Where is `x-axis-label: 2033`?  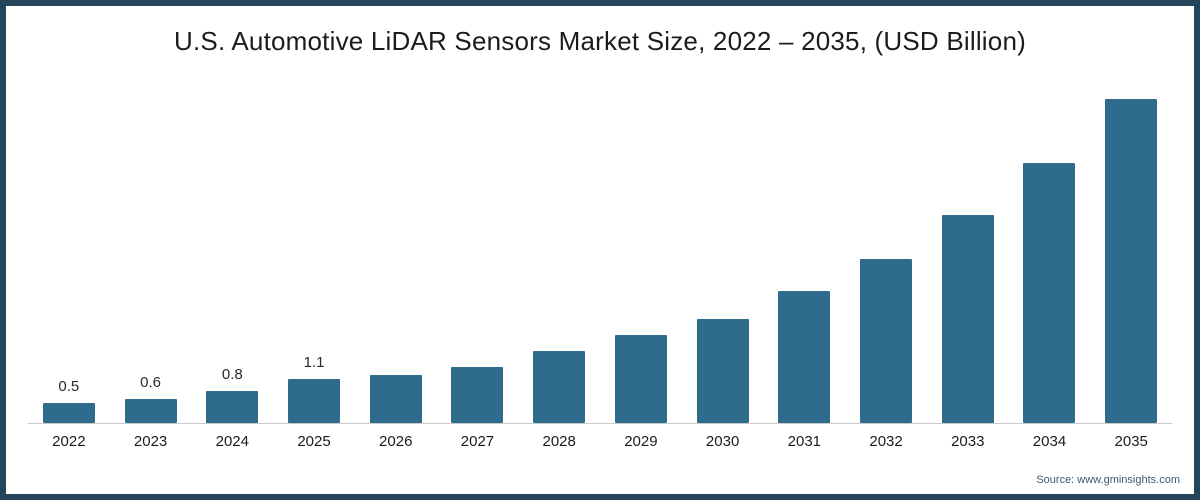
x-axis-label: 2033 is located at coordinates (968, 441).